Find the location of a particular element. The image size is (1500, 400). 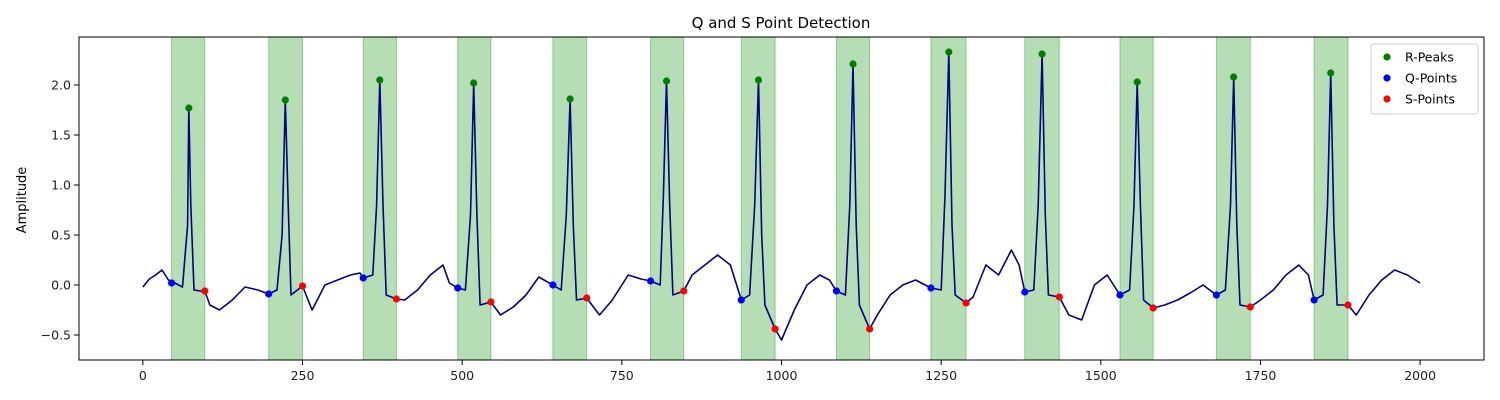

legend-s-points-marker is located at coordinates (1387, 99).